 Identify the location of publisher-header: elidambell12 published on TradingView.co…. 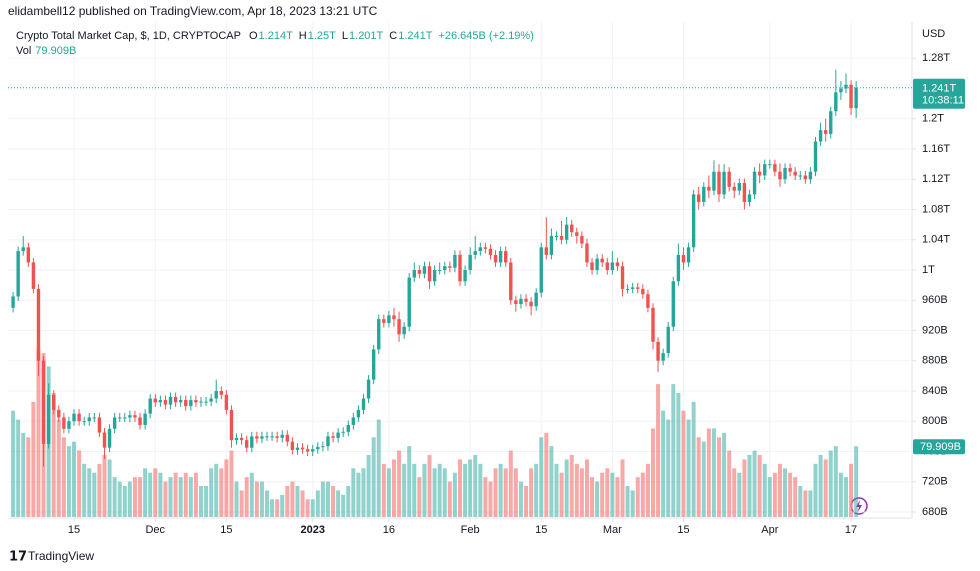
(193, 11).